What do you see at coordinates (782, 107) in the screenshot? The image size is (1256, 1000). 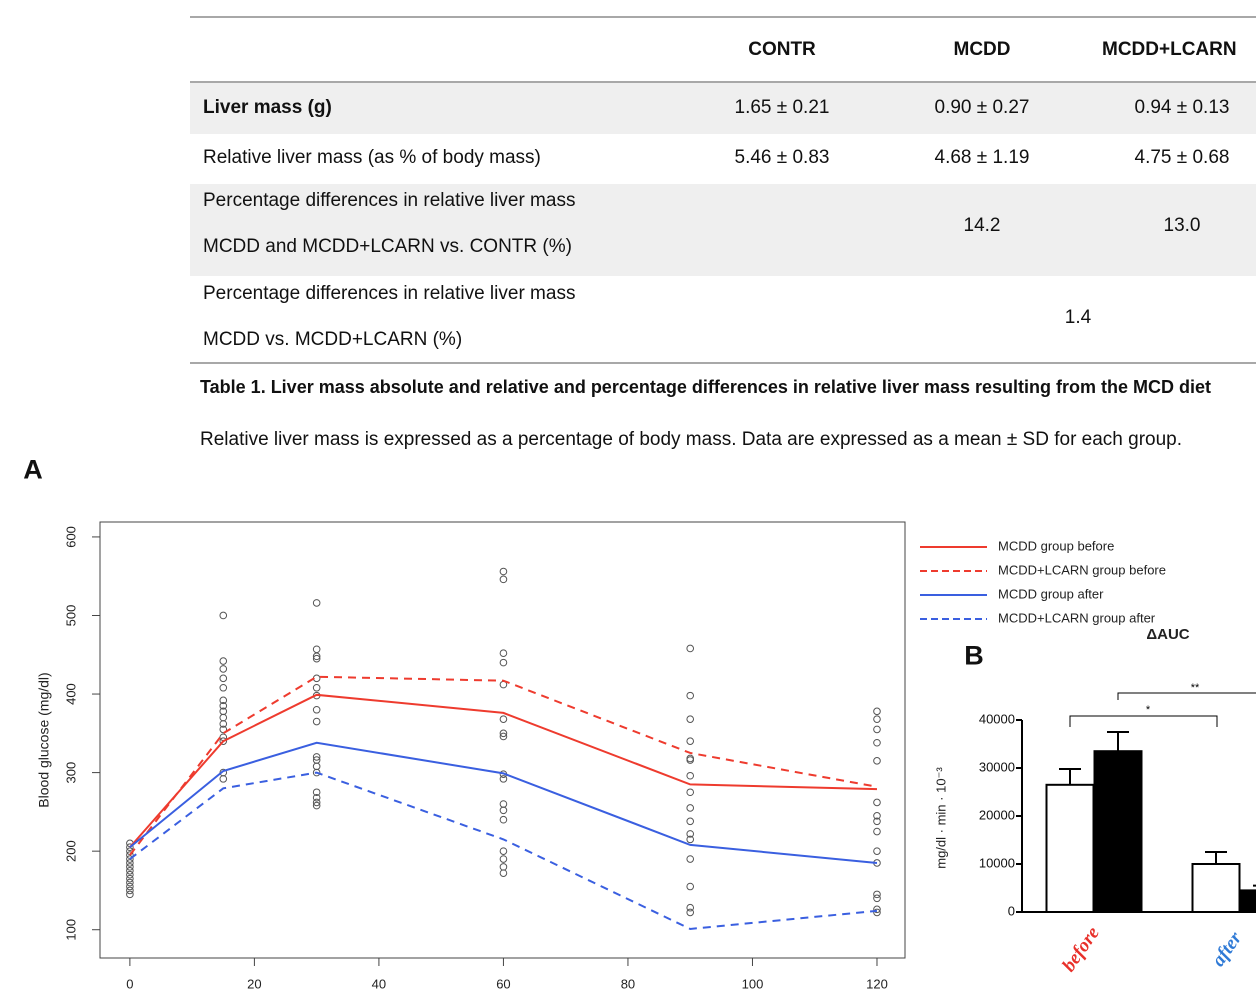 I see `cell: 1.65 ± 0.21` at bounding box center [782, 107].